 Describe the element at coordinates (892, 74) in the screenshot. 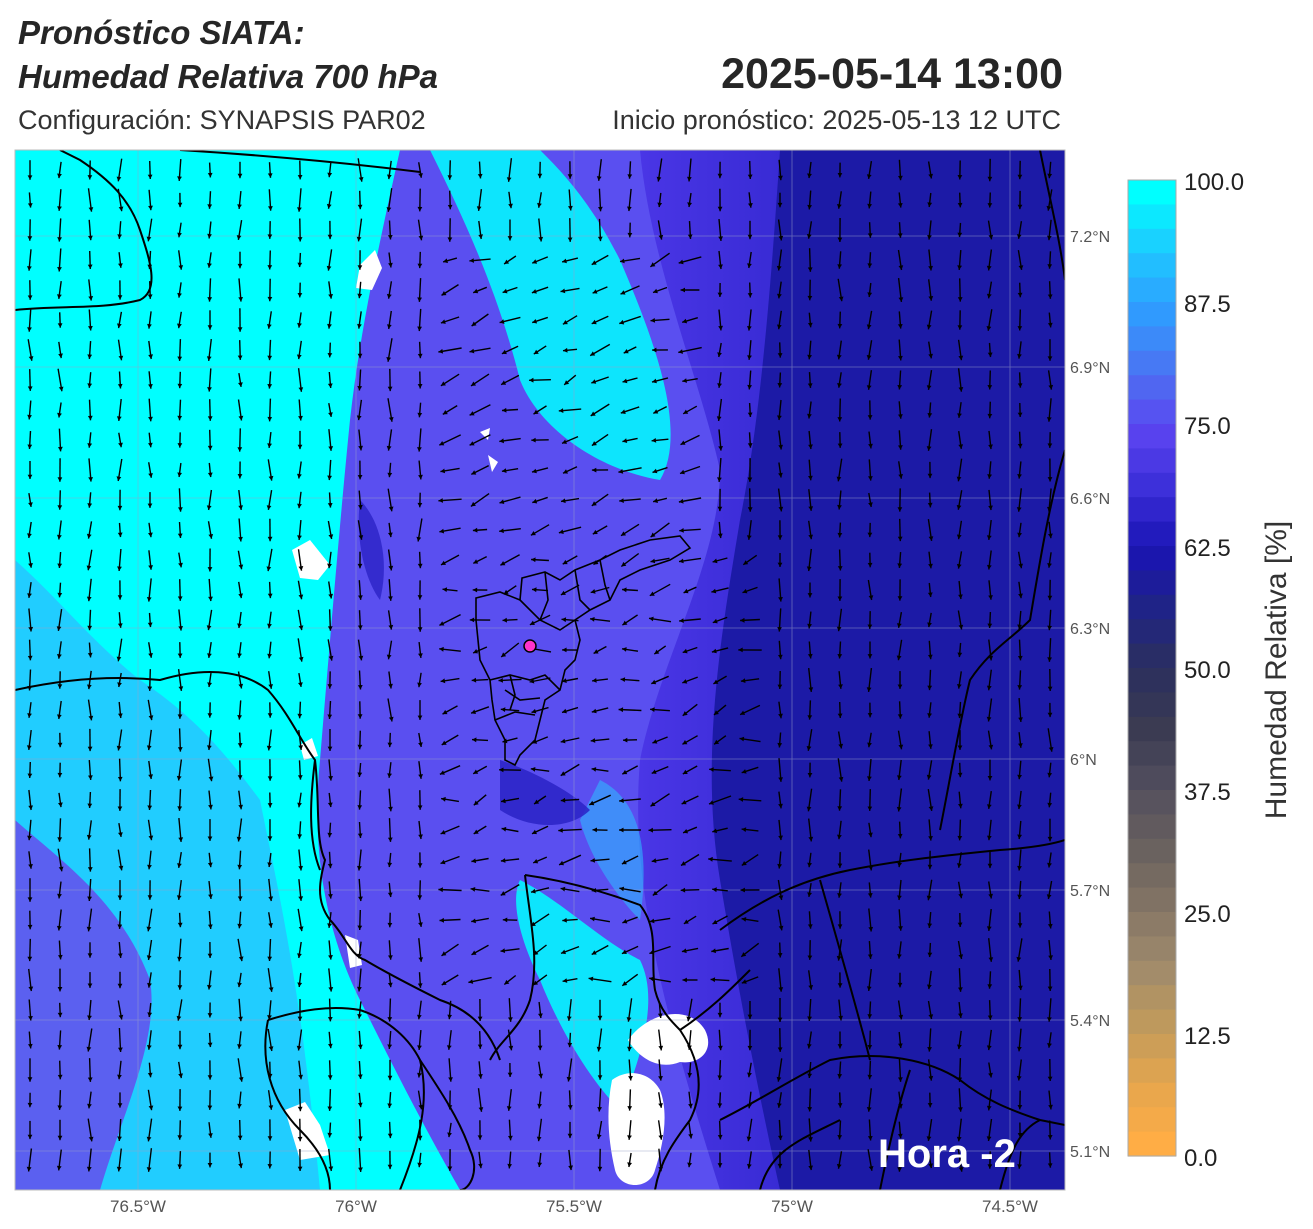

I see `valid-datetime: 2025-05-14 13:00` at that location.